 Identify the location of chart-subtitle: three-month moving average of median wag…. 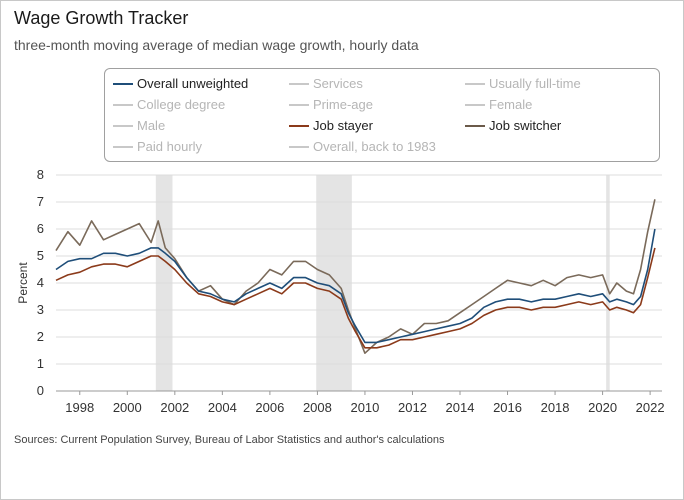
(216, 45).